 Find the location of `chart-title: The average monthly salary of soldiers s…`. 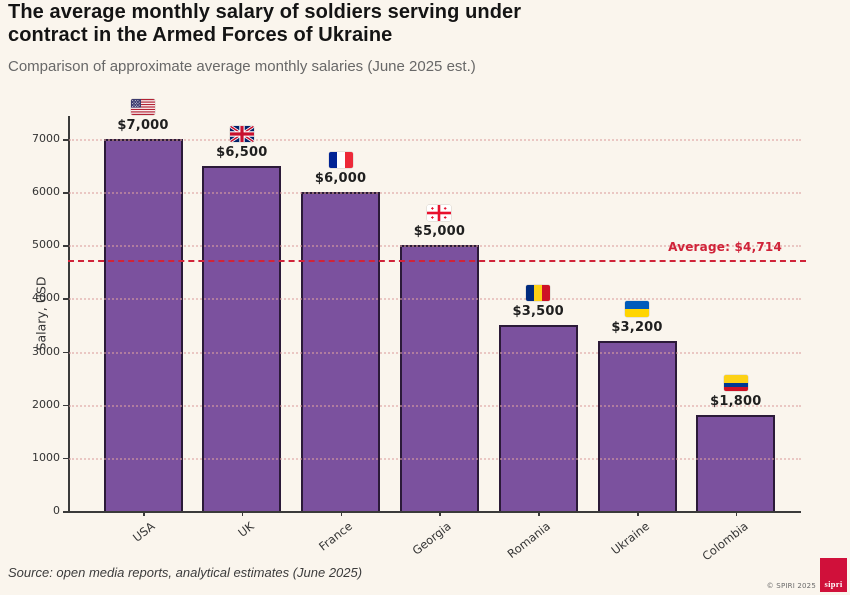

chart-title: The average monthly salary of soldiers s… is located at coordinates (265, 24).